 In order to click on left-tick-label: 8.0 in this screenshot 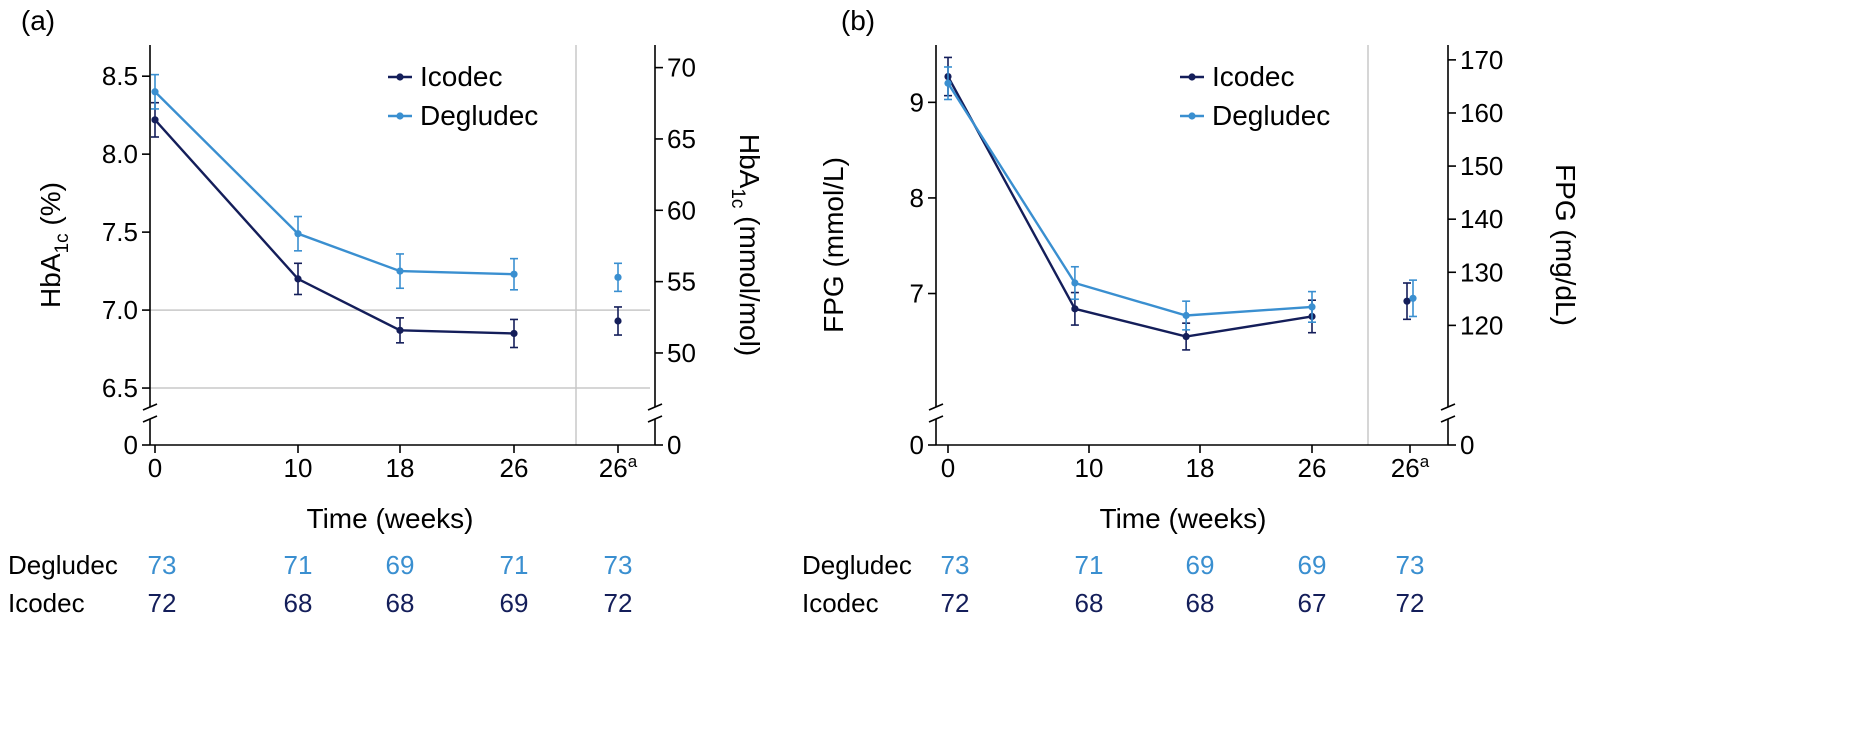, I will do `click(120, 154)`.